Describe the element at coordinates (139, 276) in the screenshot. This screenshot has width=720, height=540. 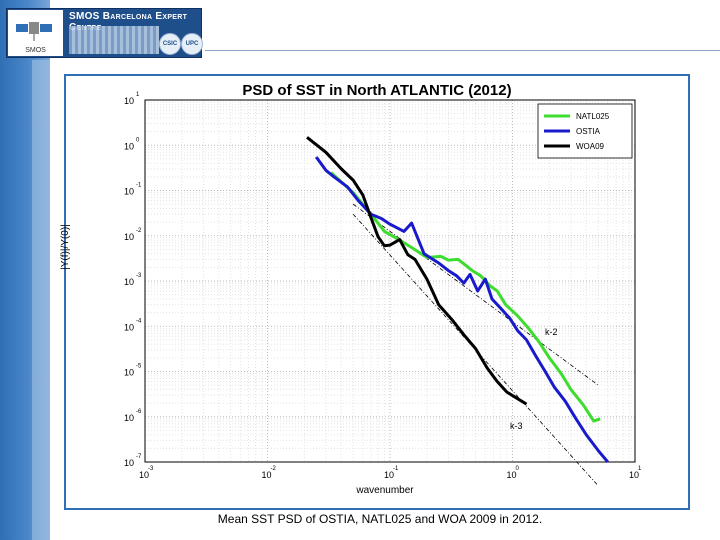
I see `y-tick-exponent: -3` at that location.